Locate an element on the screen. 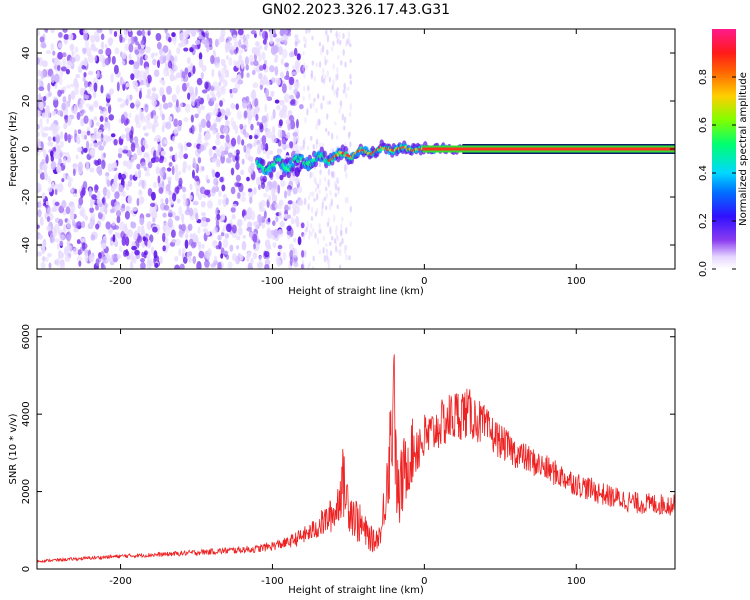 The image size is (750, 600). colorbar-tick-label: 0.0 is located at coordinates (703, 269).